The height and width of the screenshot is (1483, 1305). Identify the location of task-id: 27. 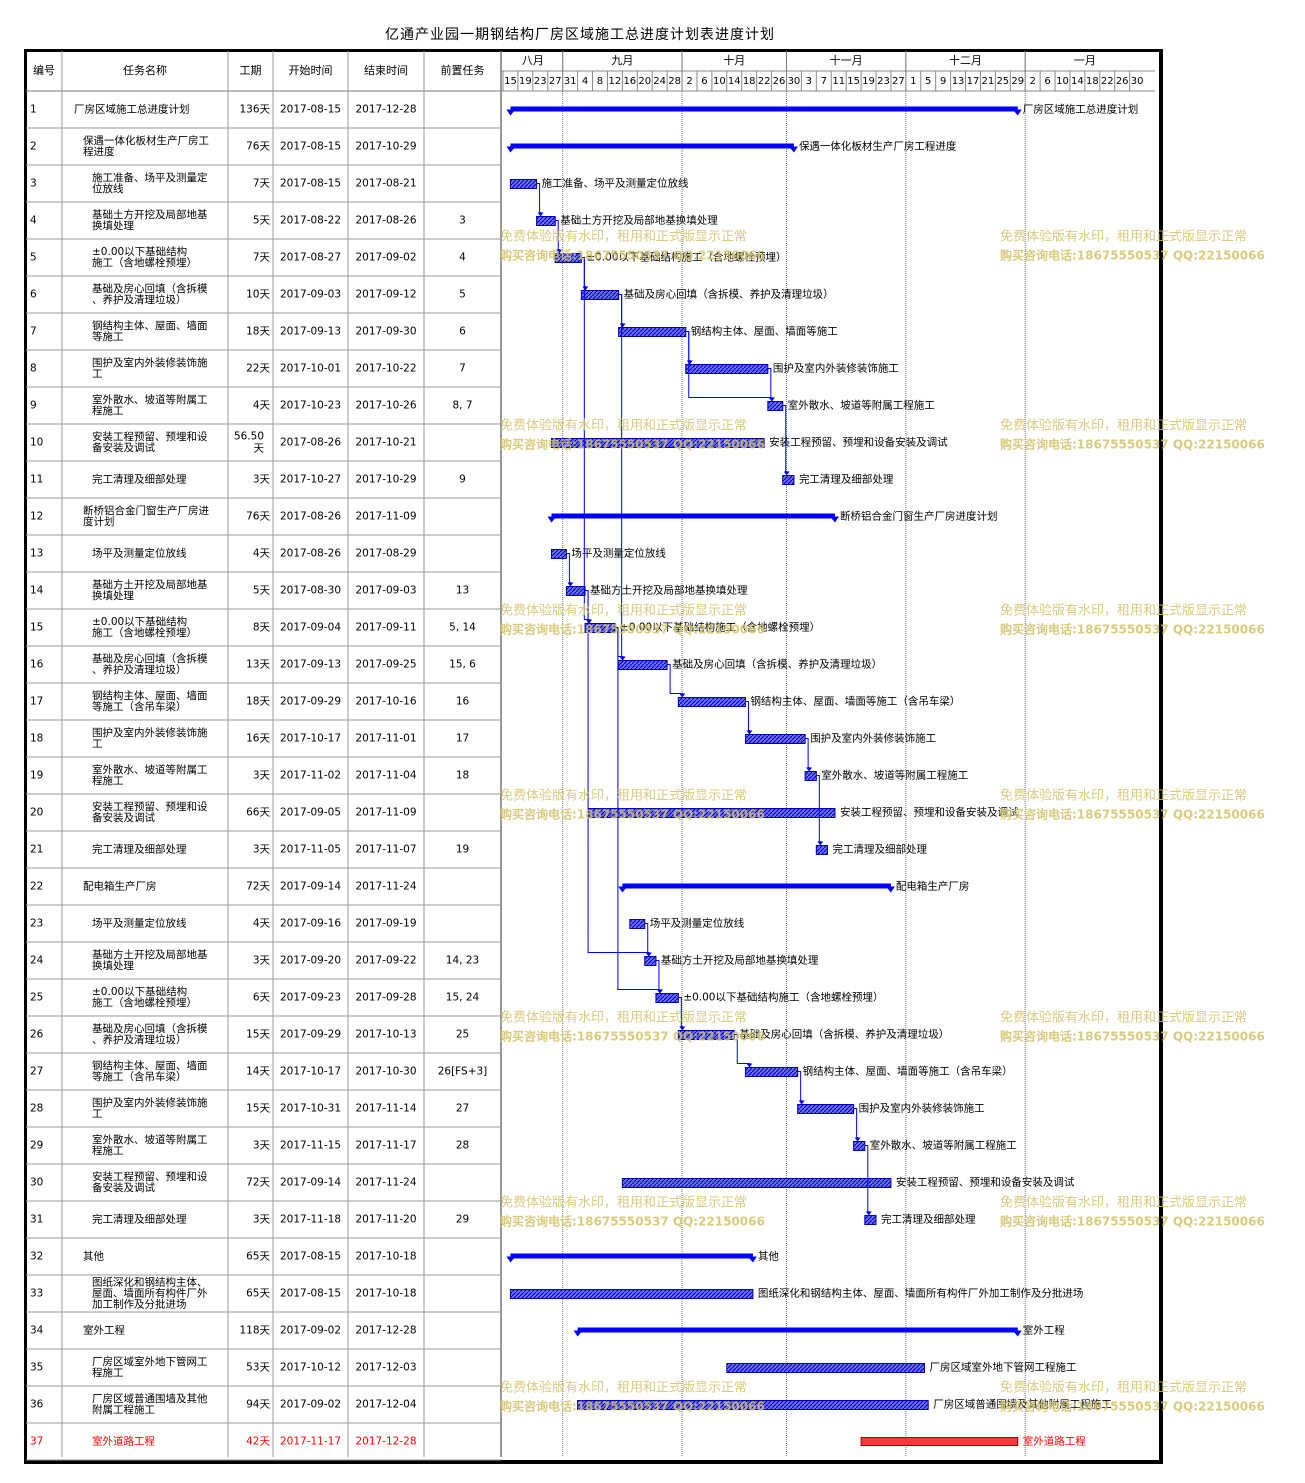
(36, 1072).